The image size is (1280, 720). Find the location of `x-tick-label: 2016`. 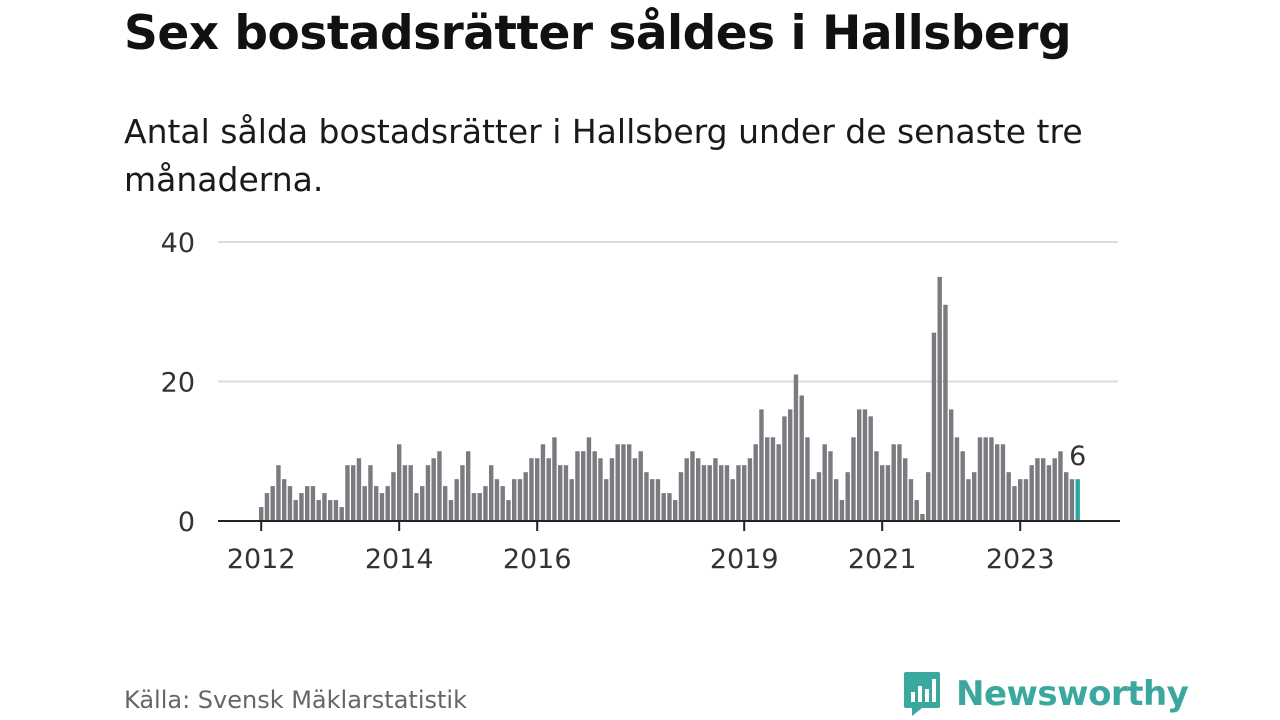

x-tick-label: 2016 is located at coordinates (537, 559).